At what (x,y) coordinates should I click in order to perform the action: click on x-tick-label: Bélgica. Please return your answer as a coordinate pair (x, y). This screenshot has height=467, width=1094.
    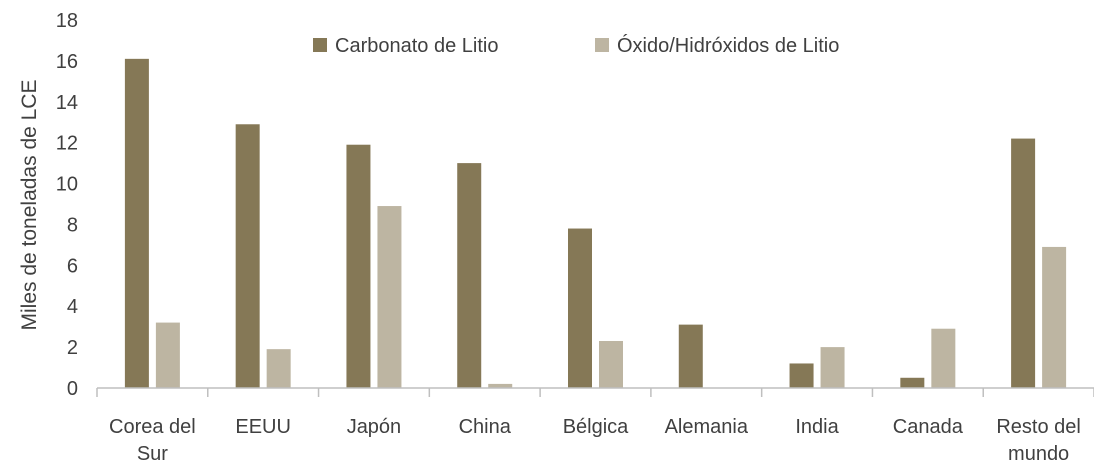
    Looking at the image, I should click on (596, 427).